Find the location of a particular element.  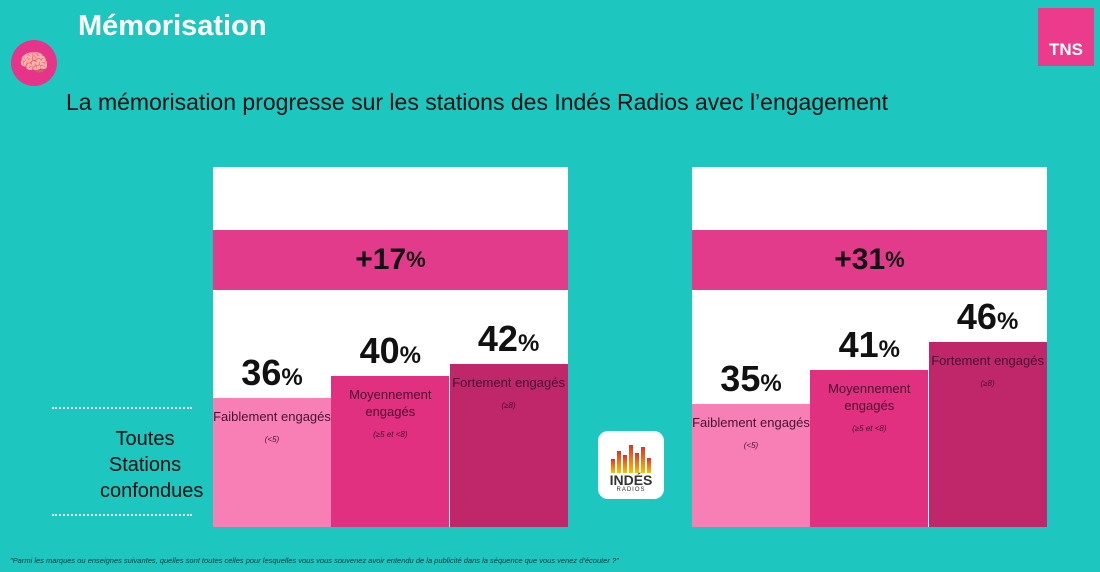

uplift-banner: +17% is located at coordinates (390, 260).